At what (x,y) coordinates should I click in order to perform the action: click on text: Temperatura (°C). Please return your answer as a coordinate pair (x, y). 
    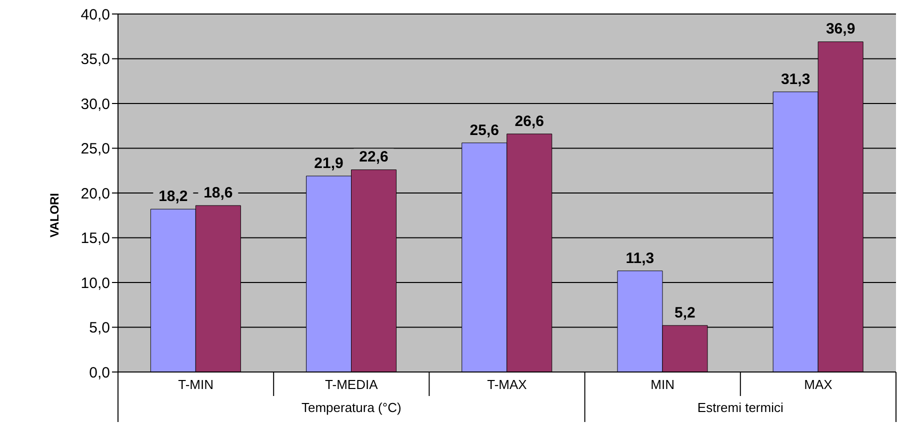
    Looking at the image, I should click on (351, 407).